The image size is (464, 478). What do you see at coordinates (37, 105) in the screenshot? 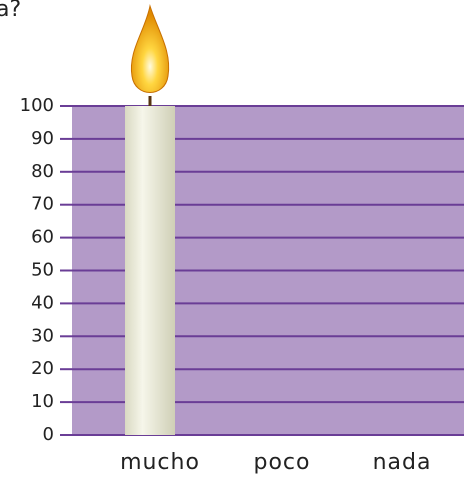
I see `y-tick-label: 100` at bounding box center [37, 105].